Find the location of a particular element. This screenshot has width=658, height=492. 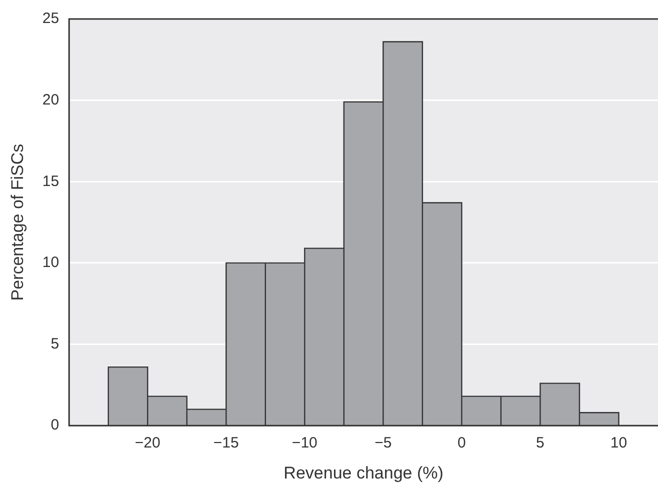

y-tick-label: 20 is located at coordinates (51, 99).